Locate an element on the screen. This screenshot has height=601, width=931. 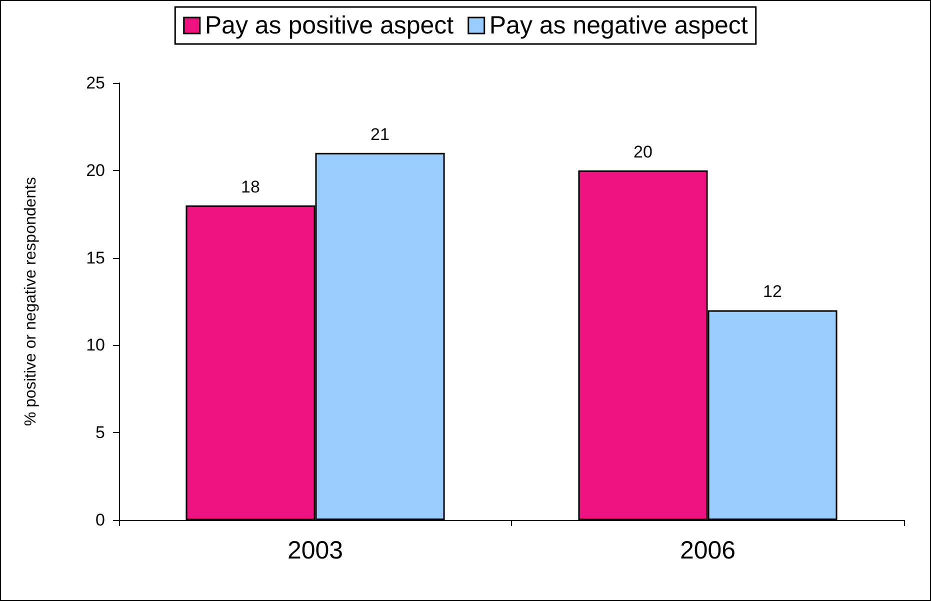
legend-label: Pay as positive aspect is located at coordinates (329, 26).